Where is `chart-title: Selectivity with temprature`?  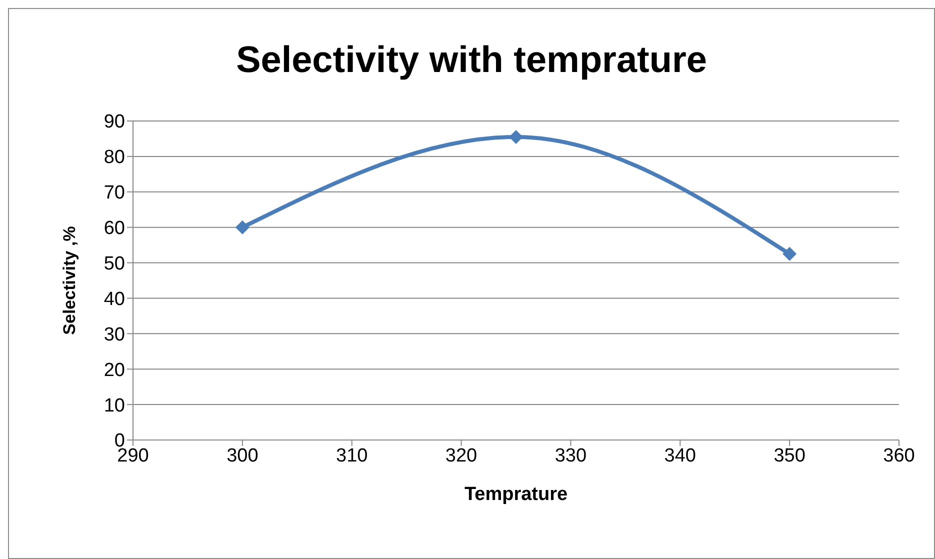
chart-title: Selectivity with temprature is located at coordinates (471, 60).